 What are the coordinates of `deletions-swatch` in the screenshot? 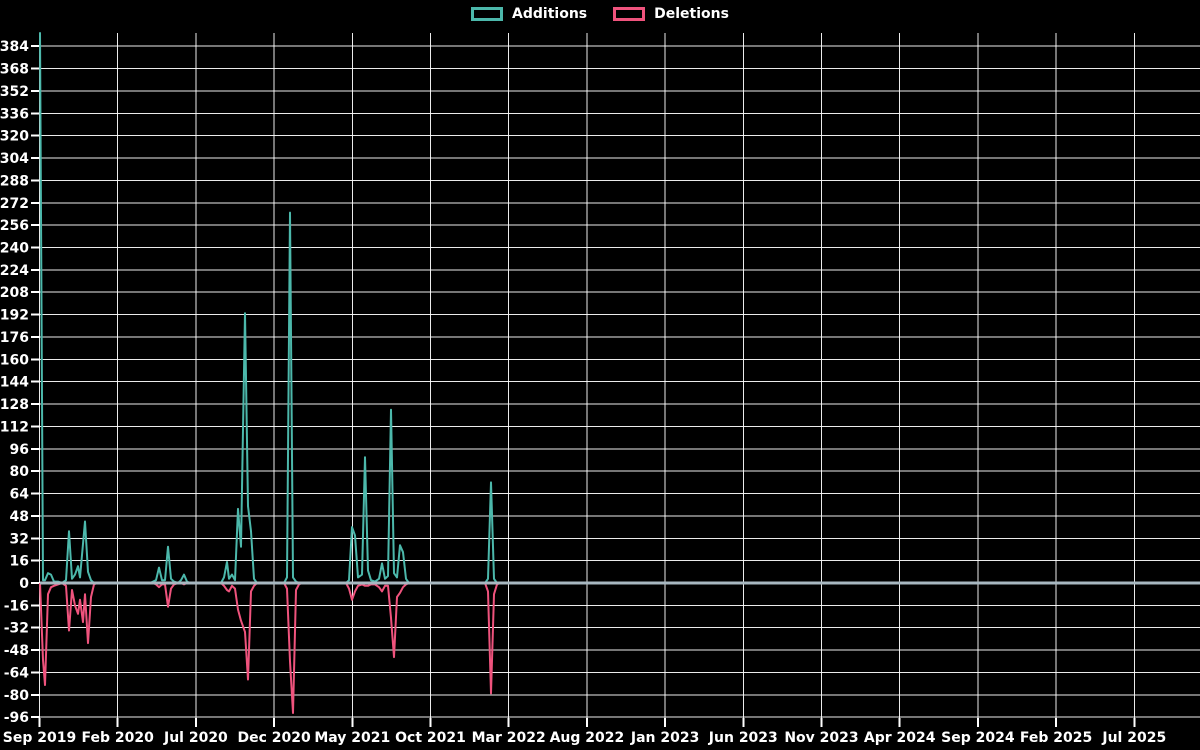 It's located at (629, 14).